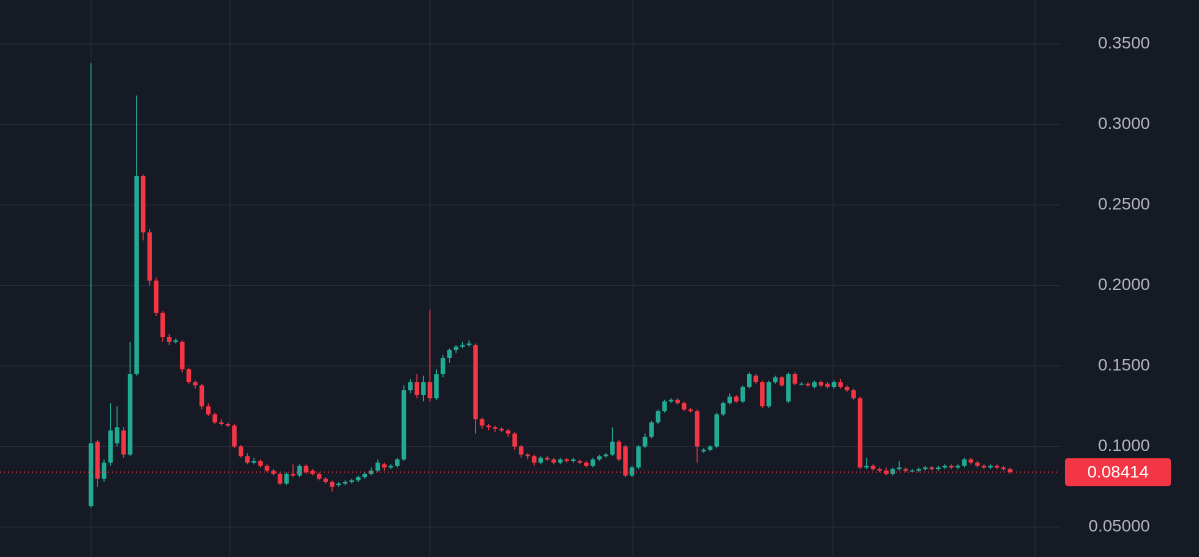 The width and height of the screenshot is (1199, 557). I want to click on last-price-badge, so click(1118, 472).